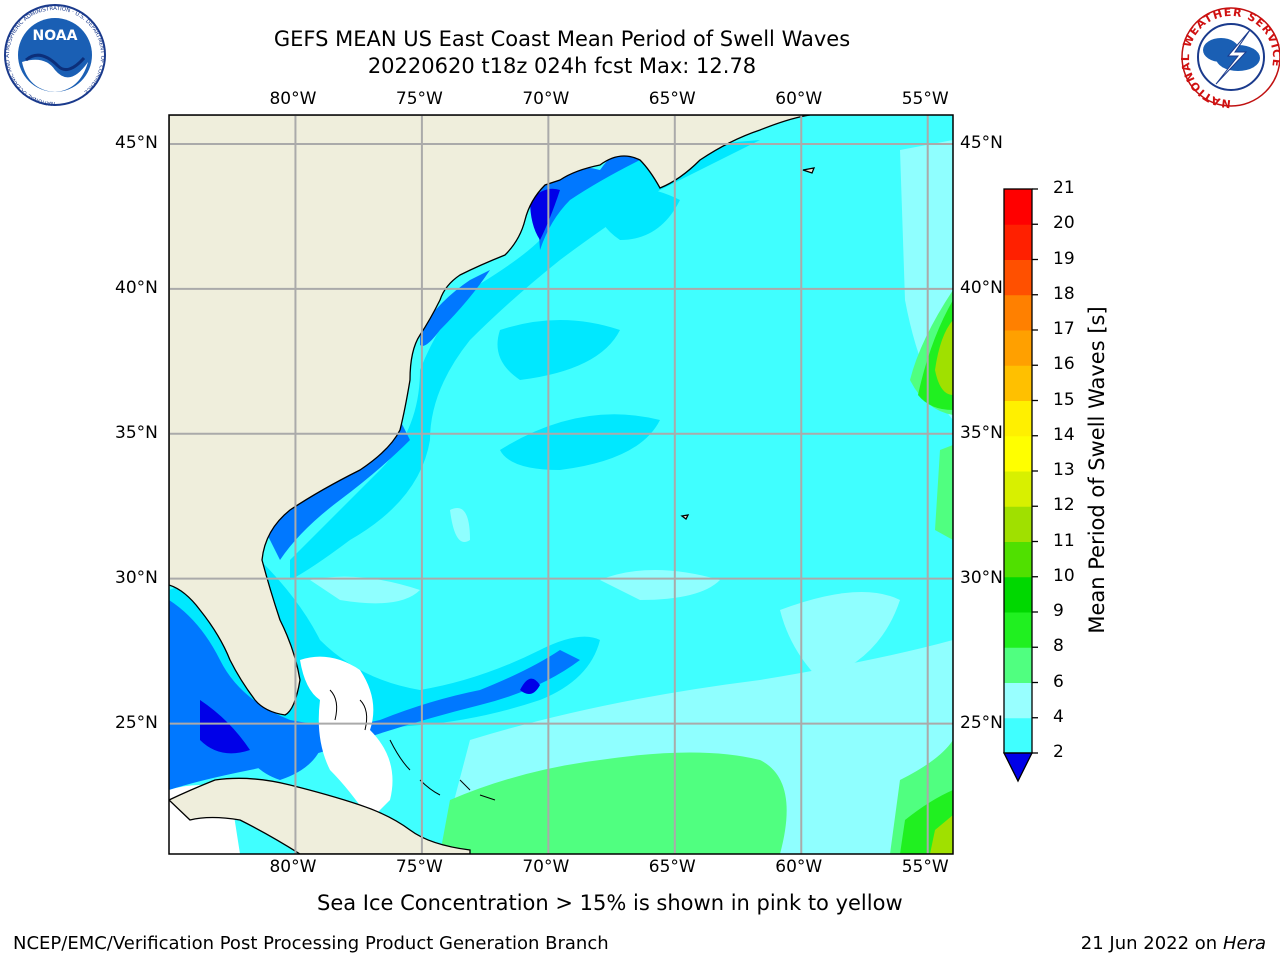 The width and height of the screenshot is (1280, 960). Describe the element at coordinates (1064, 505) in the screenshot. I see `colorbar-tick-label: 12` at that location.